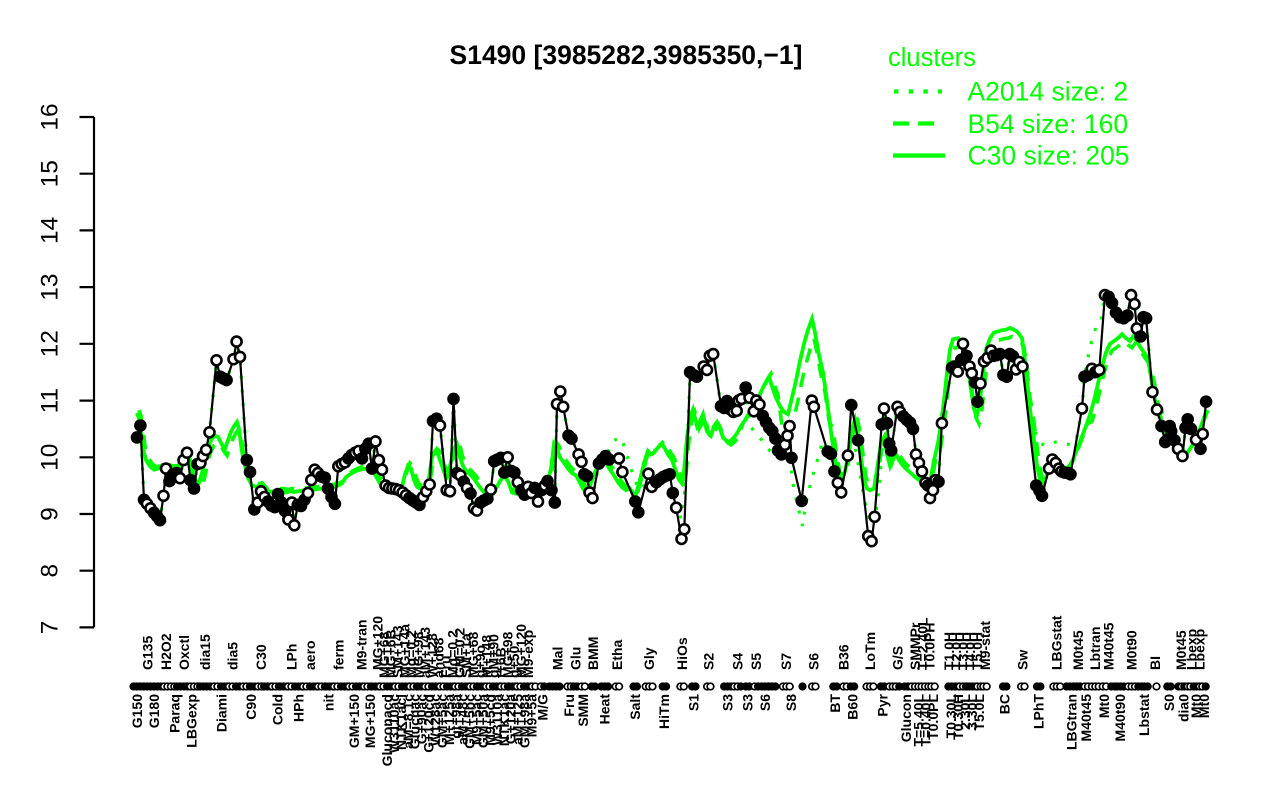  What do you see at coordinates (791, 702) in the screenshot?
I see `svg-text: S8` at bounding box center [791, 702].